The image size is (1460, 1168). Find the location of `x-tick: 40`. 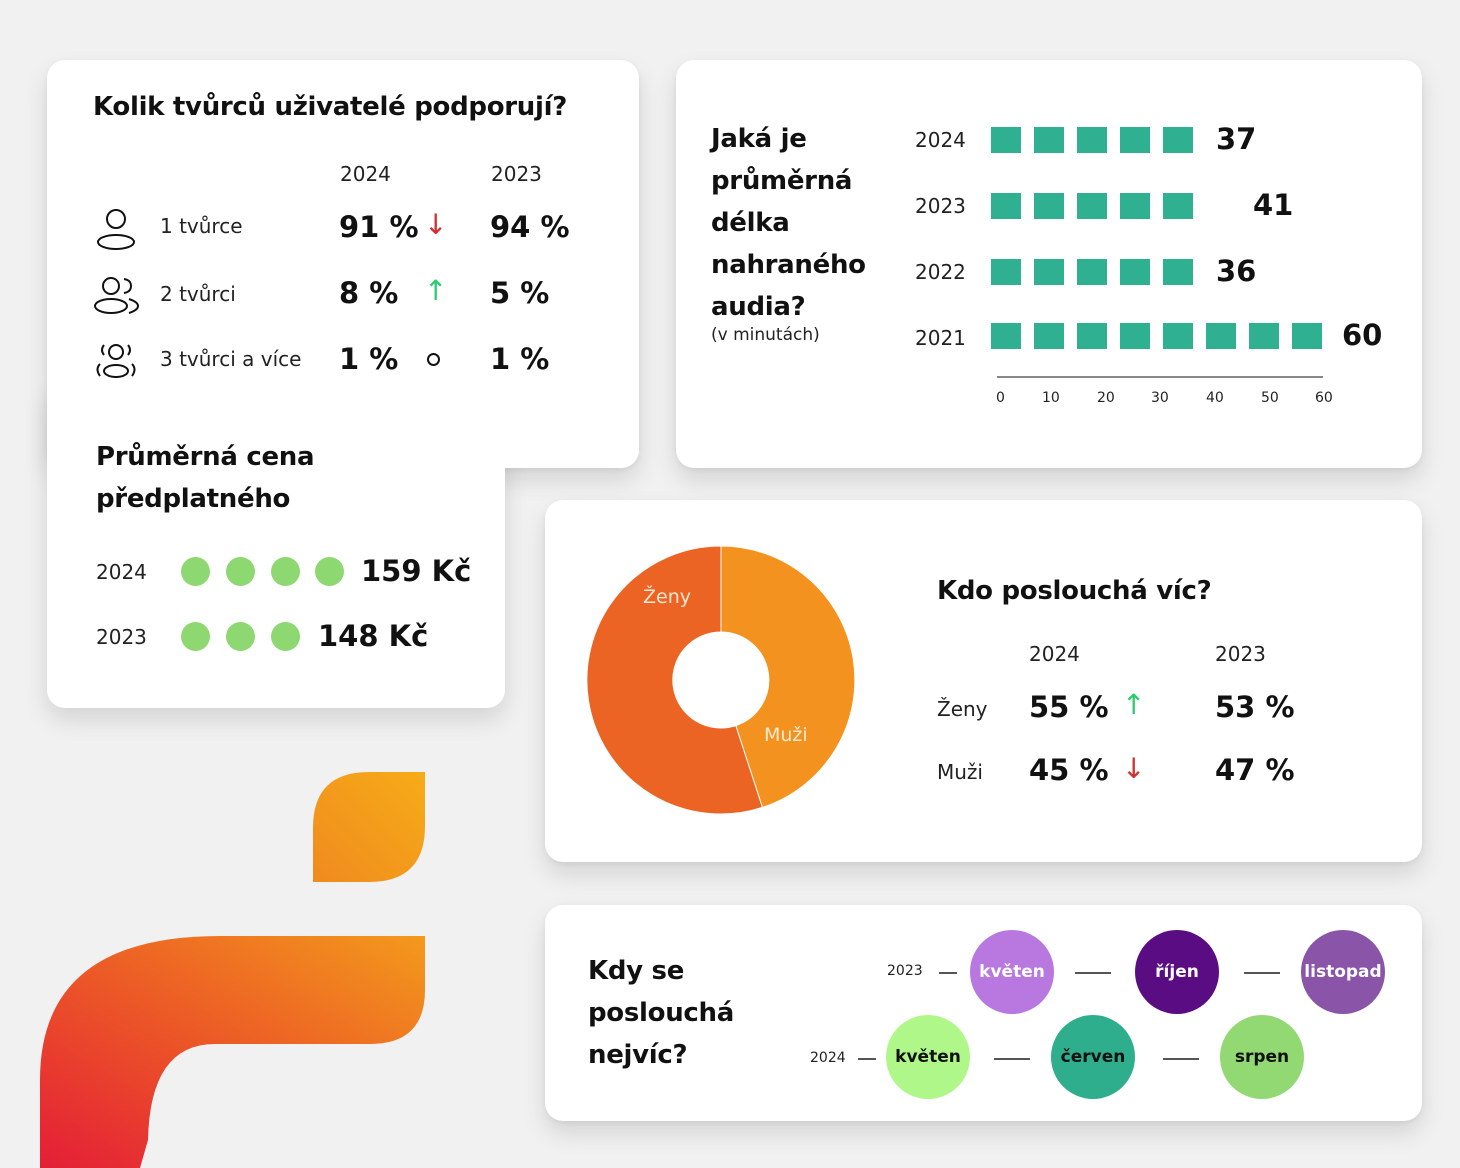

x-tick: 40 is located at coordinates (1215, 398).